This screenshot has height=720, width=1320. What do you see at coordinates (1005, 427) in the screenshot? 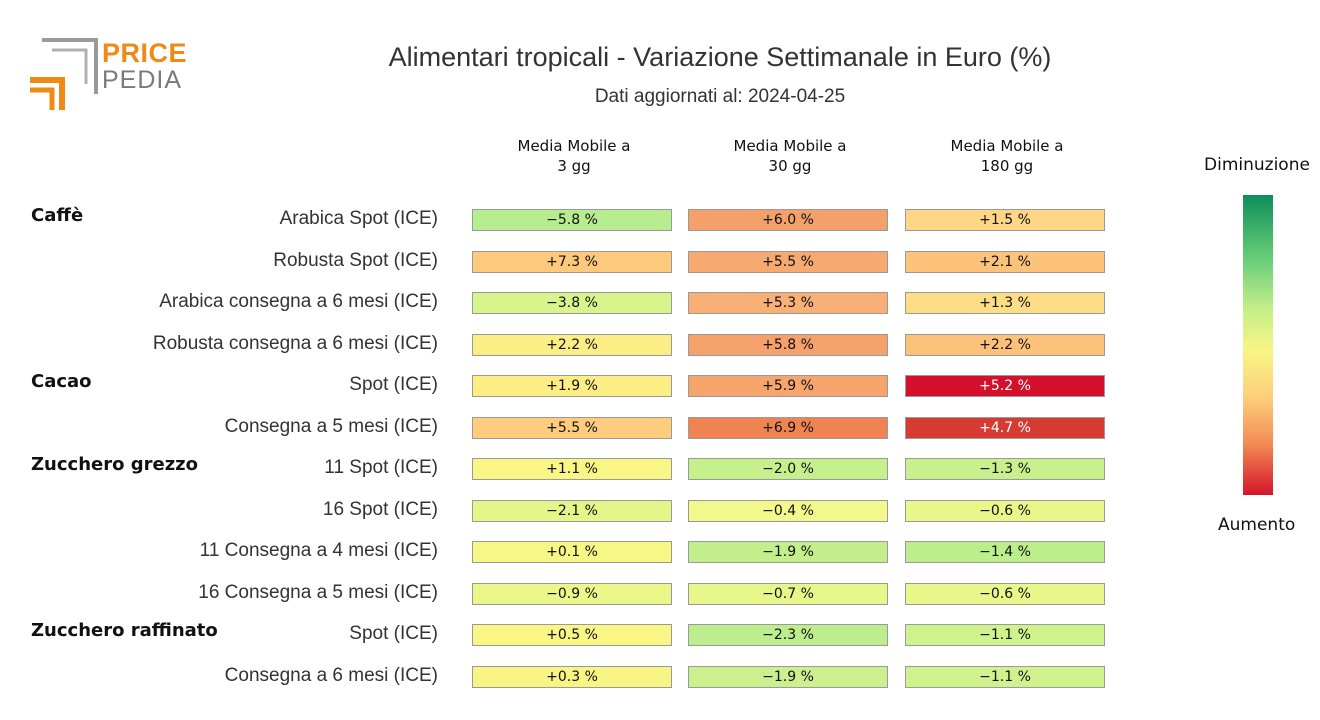
I see `heatmap-cell: +4.7 %` at bounding box center [1005, 427].